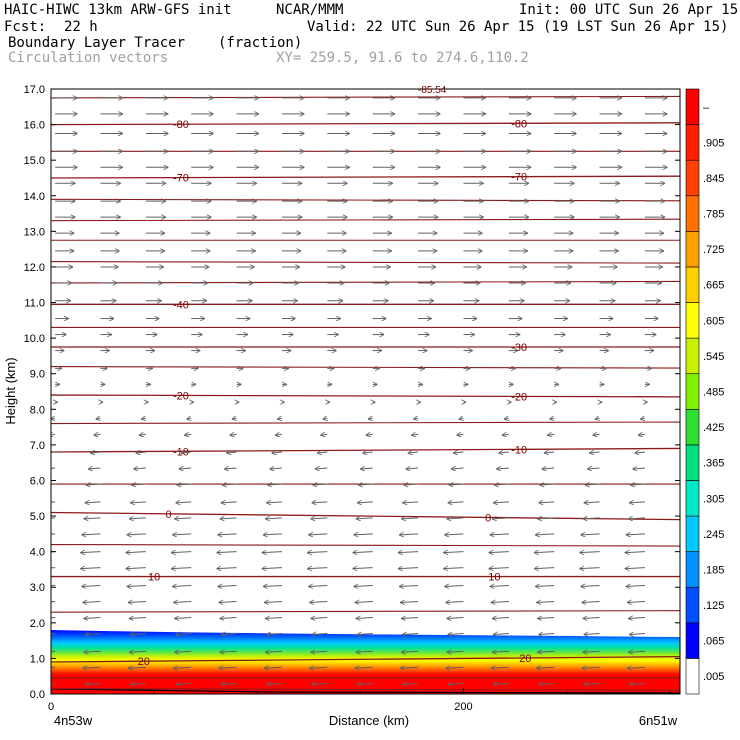 Image resolution: width=740 pixels, height=740 pixels. I want to click on colorbar-label: .545, so click(713, 357).